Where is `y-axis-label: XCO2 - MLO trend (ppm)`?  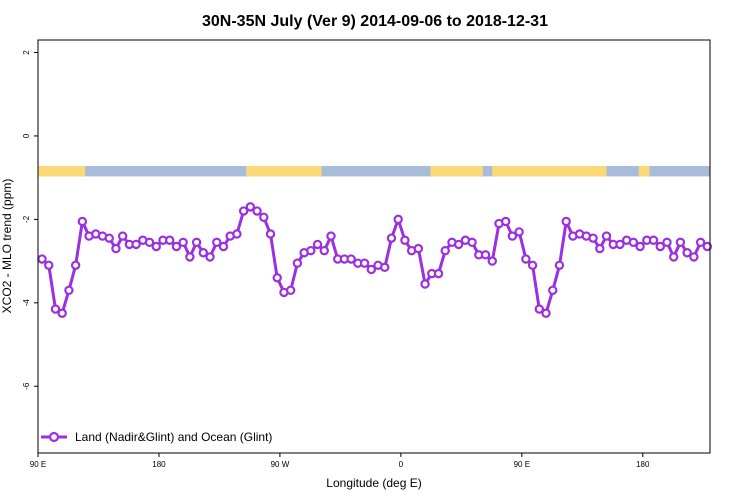 y-axis-label: XCO2 - MLO trend (ppm) is located at coordinates (7, 246).